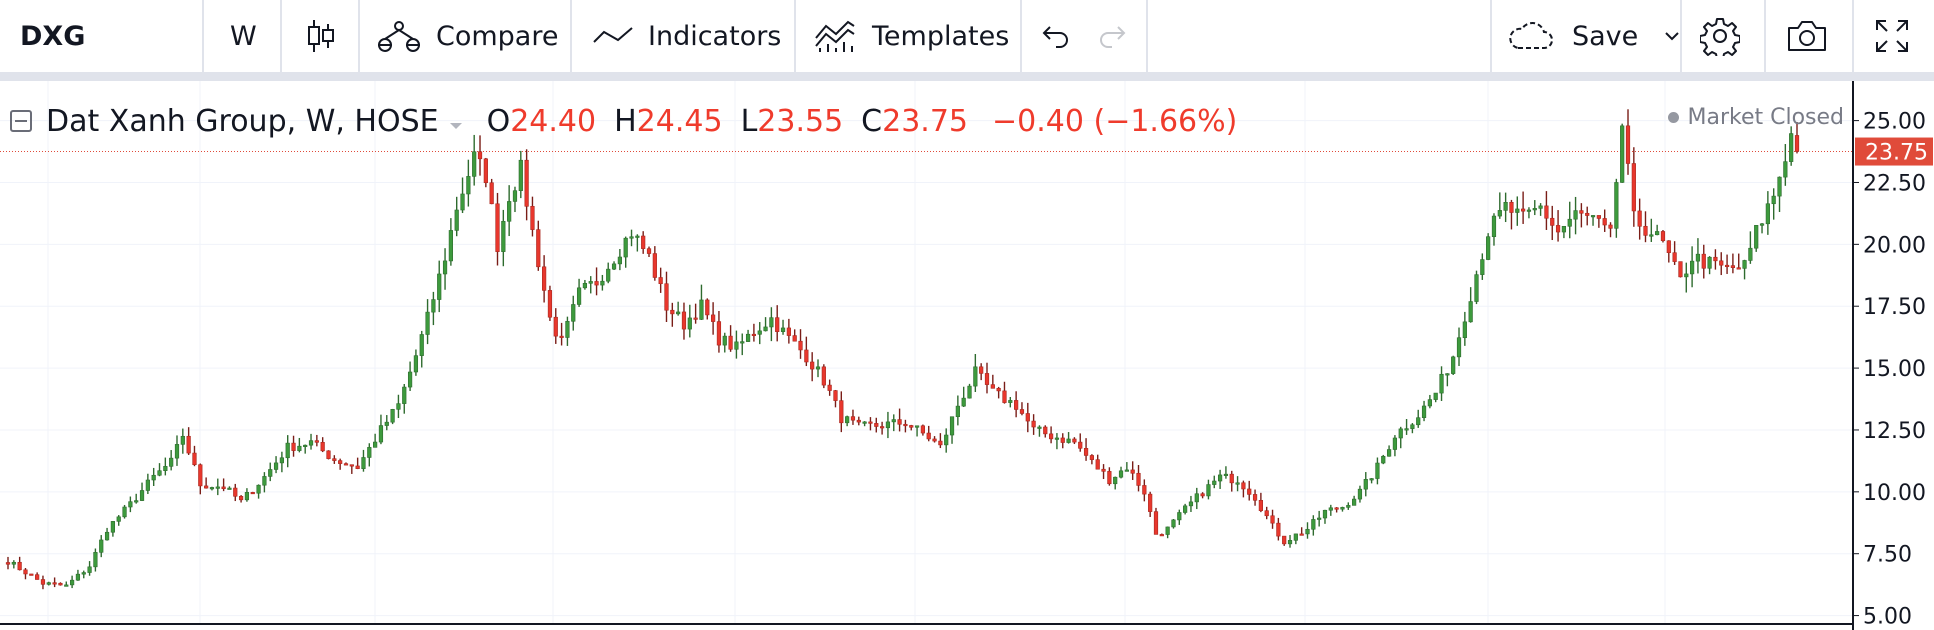 The width and height of the screenshot is (1934, 630). I want to click on collapse-icon, so click(21, 121).